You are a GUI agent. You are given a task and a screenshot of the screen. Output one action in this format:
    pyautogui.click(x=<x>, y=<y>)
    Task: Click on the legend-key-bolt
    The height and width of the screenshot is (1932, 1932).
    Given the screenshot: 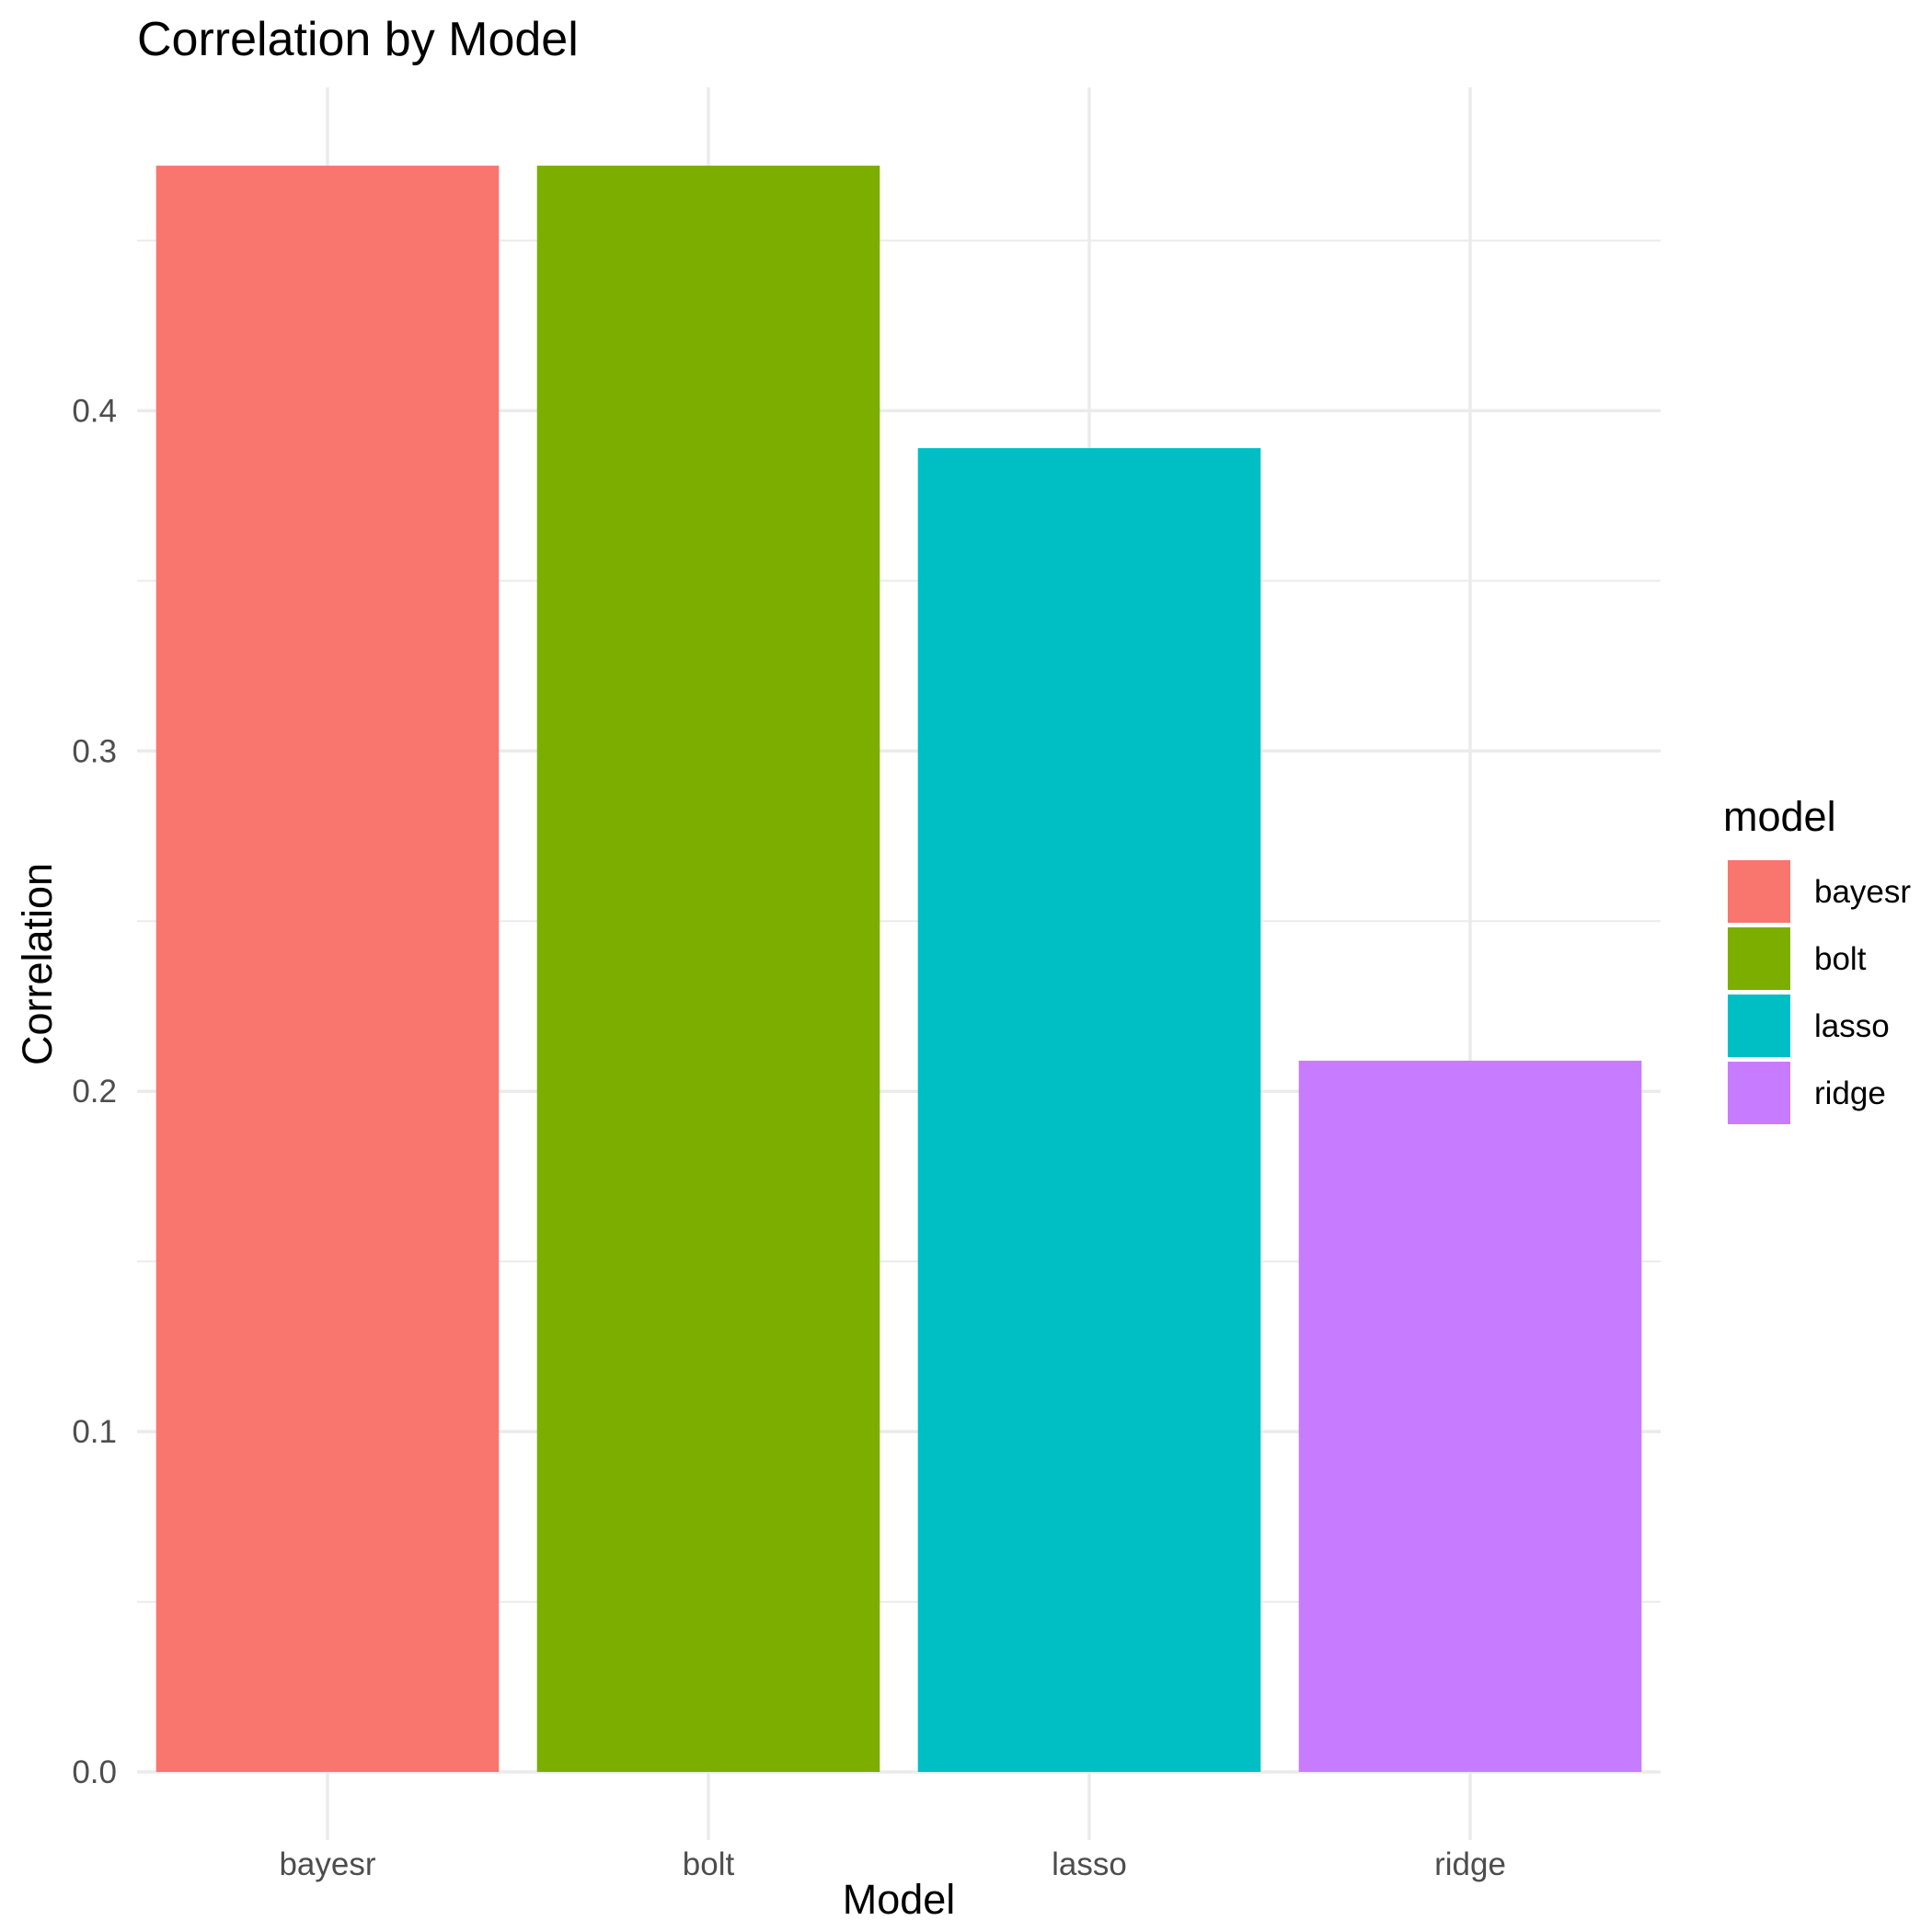 What is the action you would take?
    pyautogui.click(x=1759, y=958)
    